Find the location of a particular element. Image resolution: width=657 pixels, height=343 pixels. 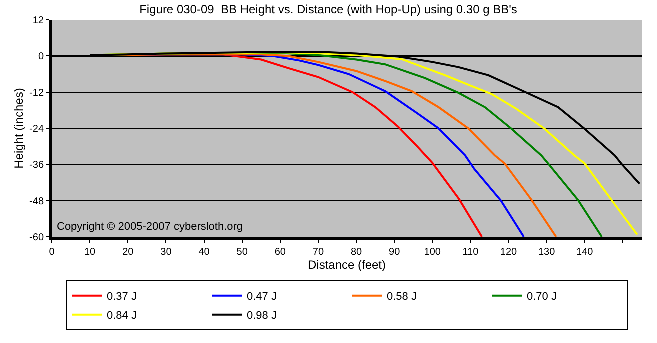

y-tick-label: -36 is located at coordinates (37, 166).